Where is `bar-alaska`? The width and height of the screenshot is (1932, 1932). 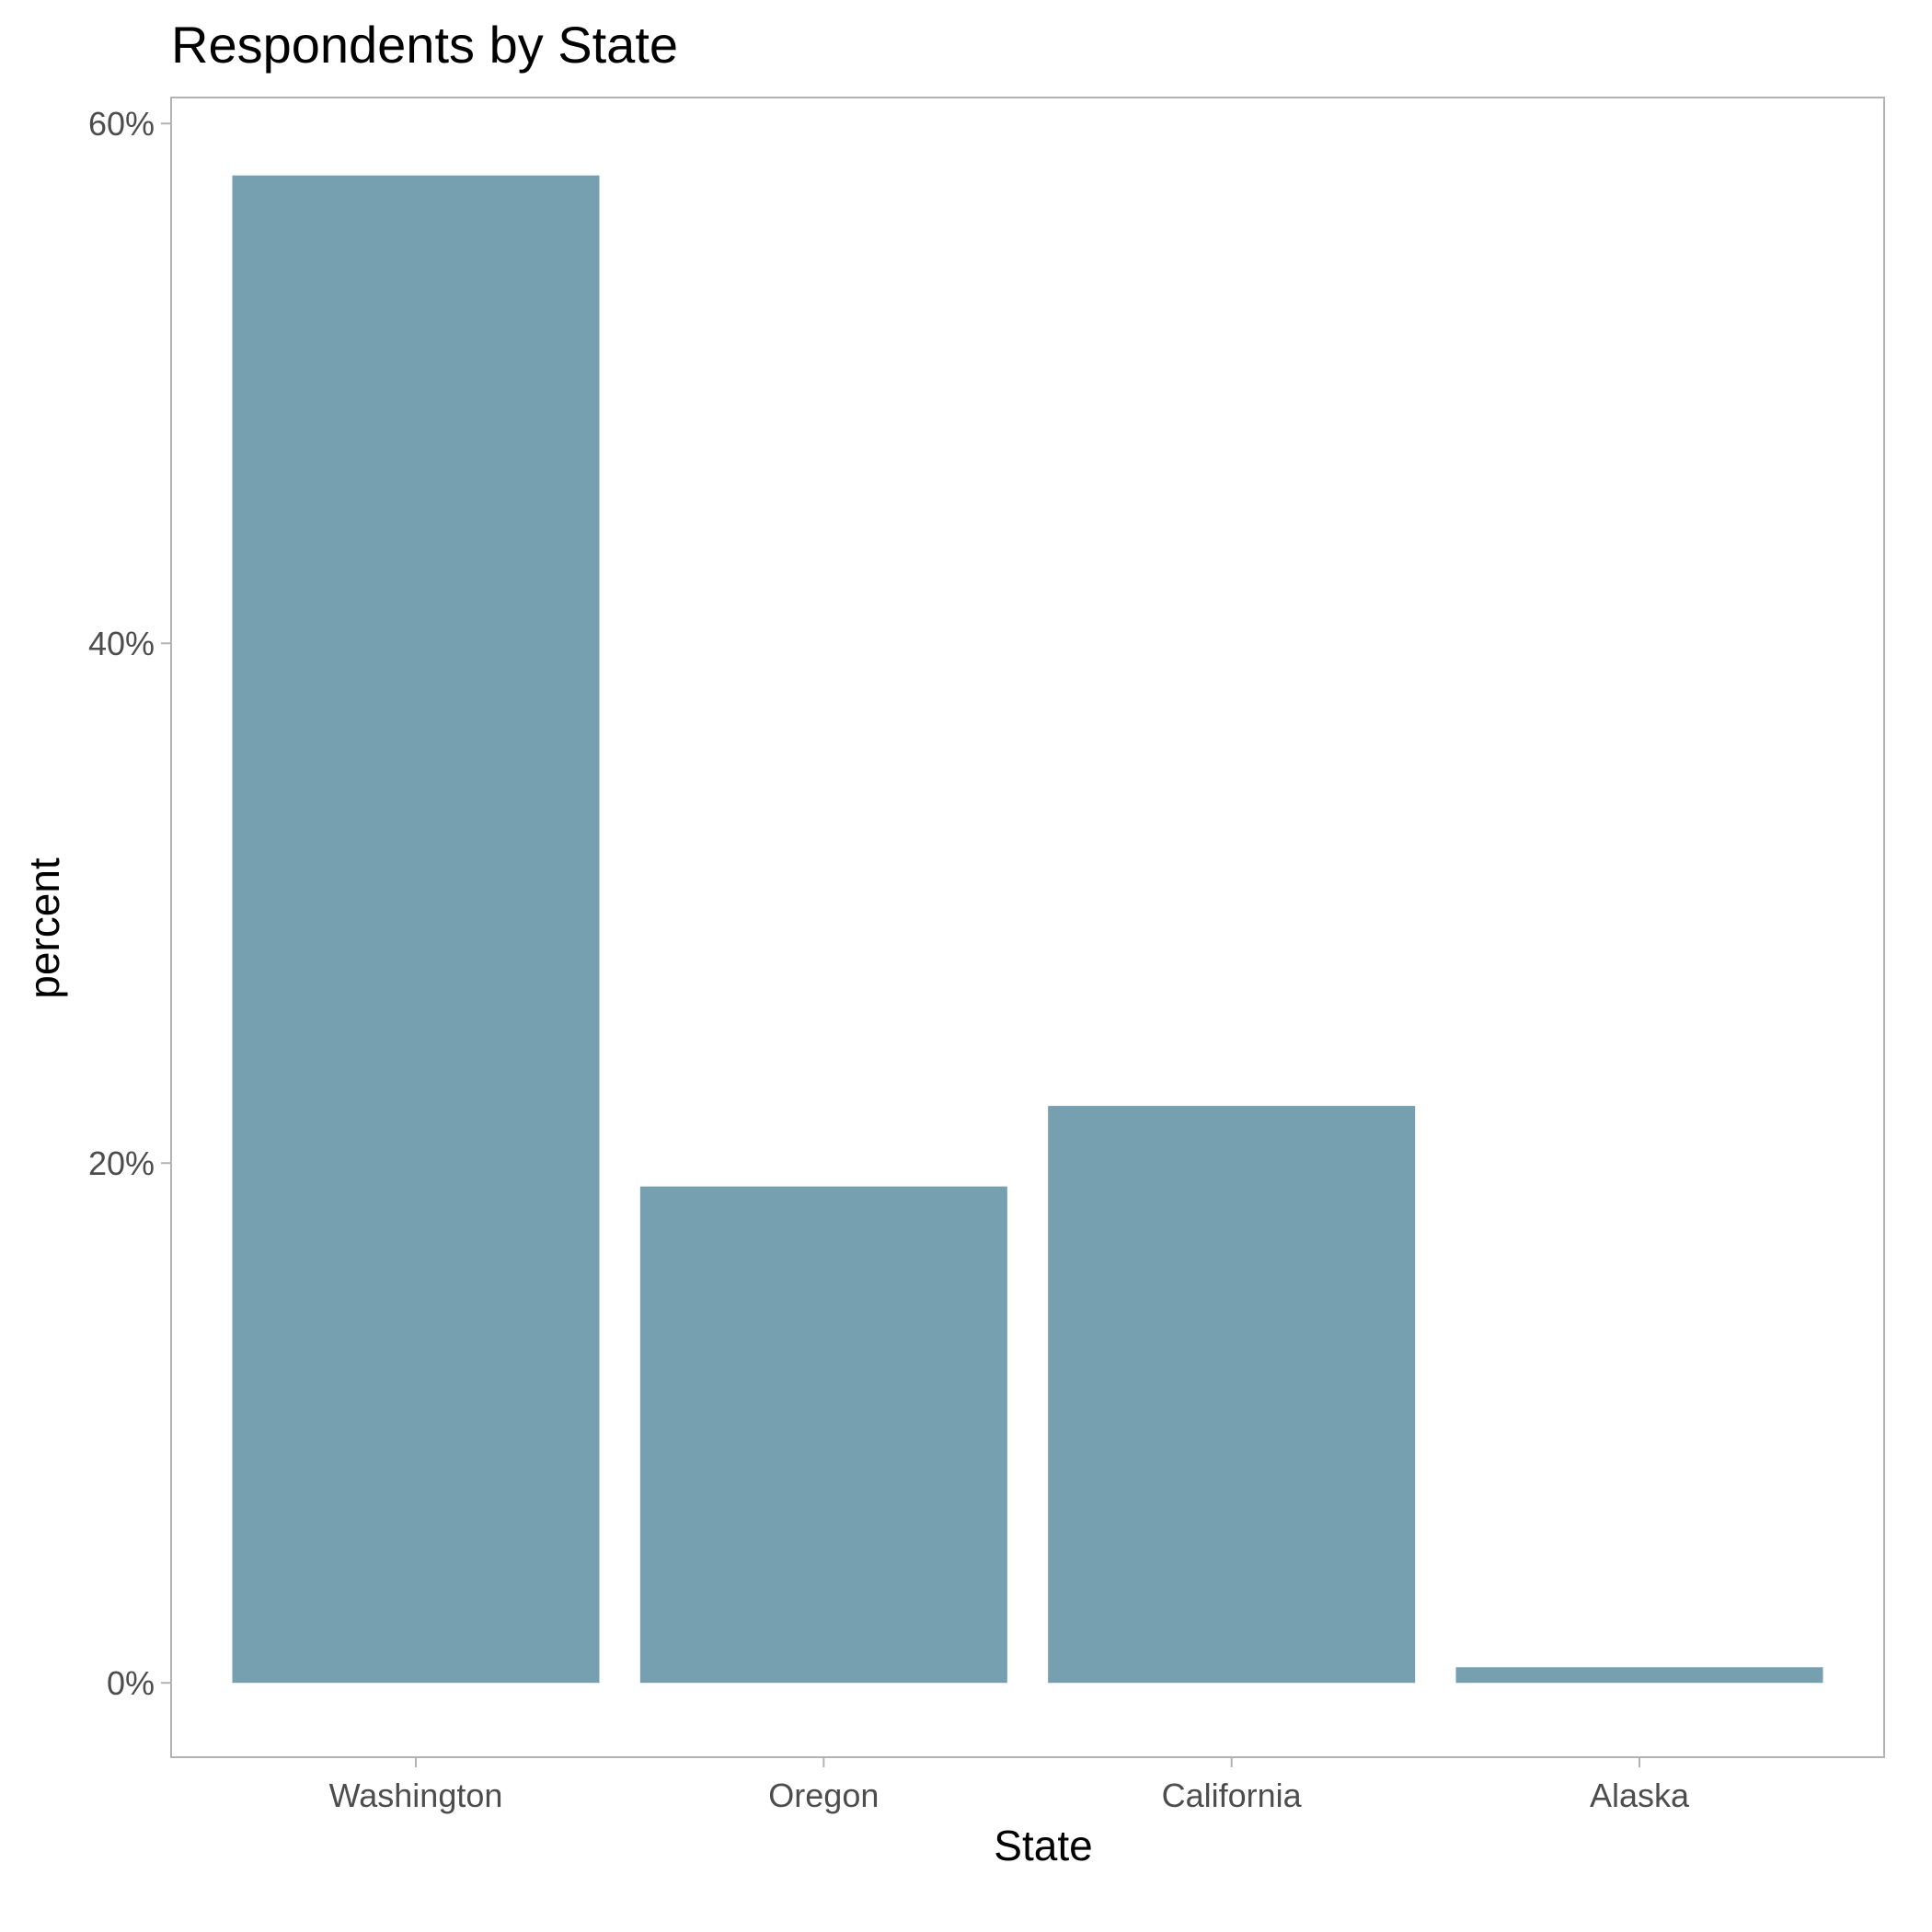 bar-alaska is located at coordinates (1639, 1675).